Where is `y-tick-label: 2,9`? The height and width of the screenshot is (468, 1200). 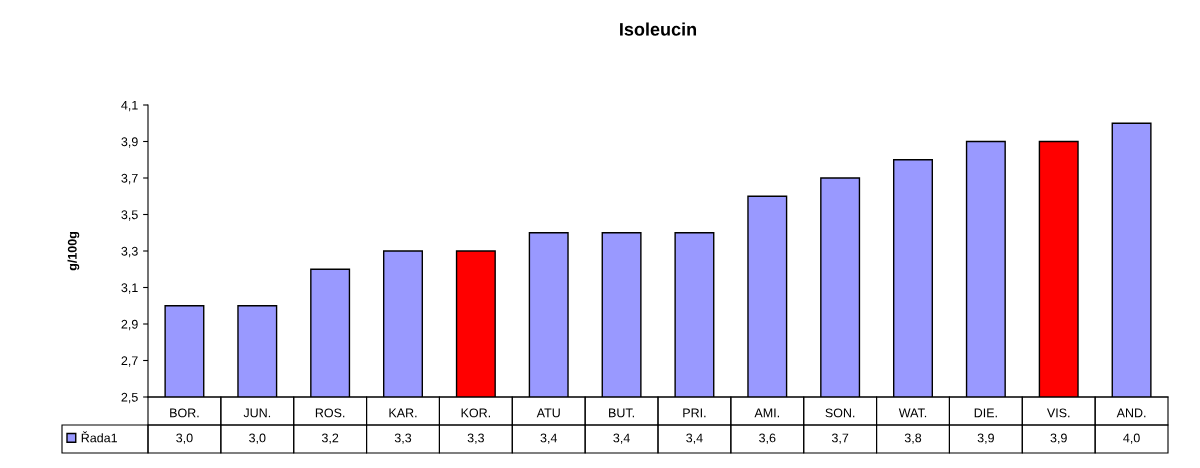
y-tick-label: 2,9 is located at coordinates (129, 325).